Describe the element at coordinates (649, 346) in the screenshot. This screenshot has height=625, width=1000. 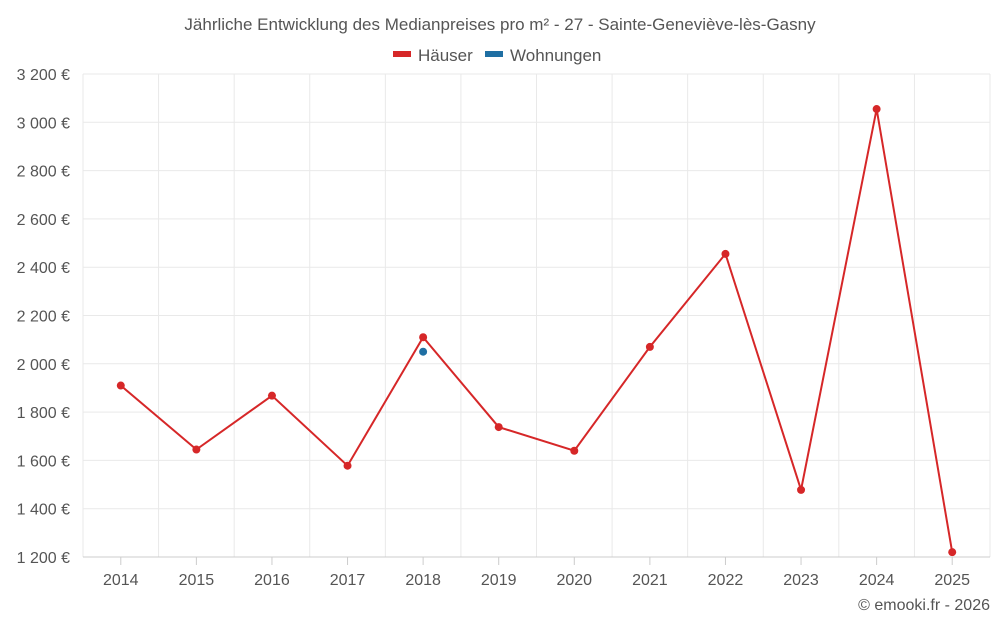
I see `data-point-0-2021` at that location.